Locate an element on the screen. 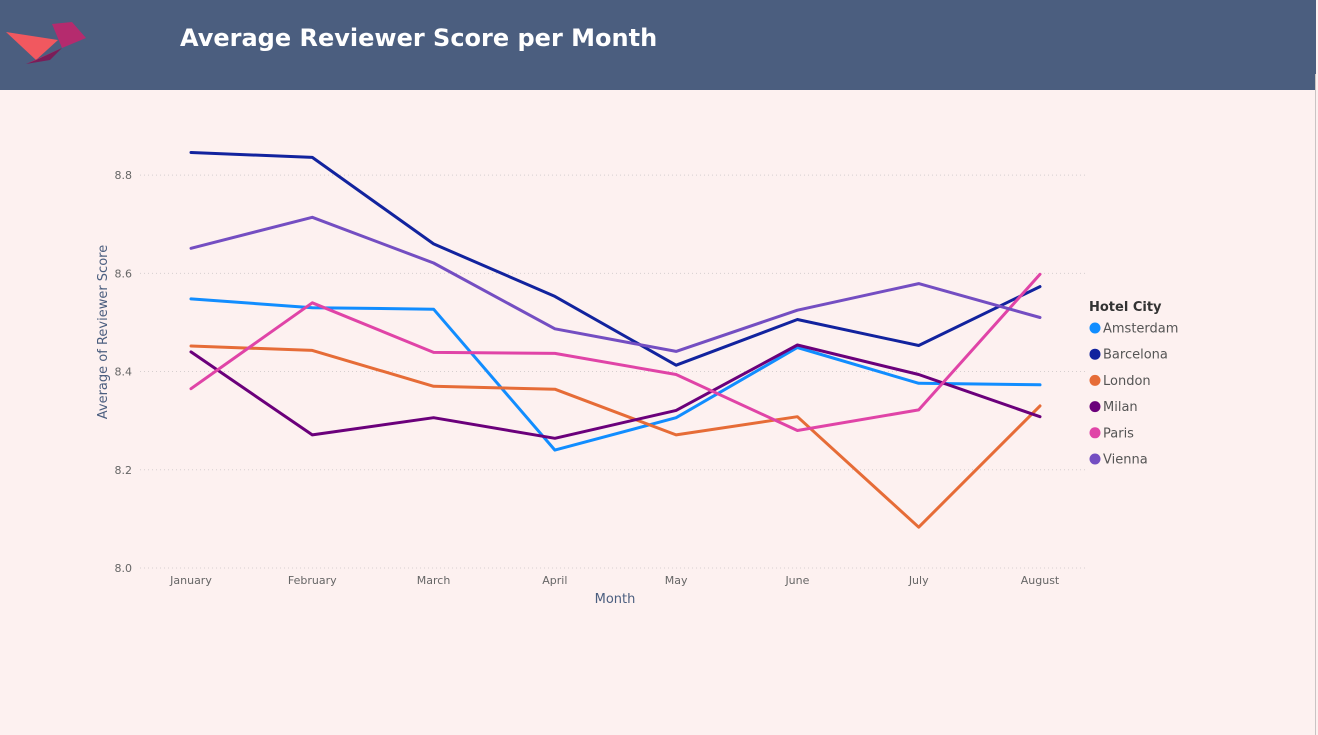 This screenshot has height=735, width=1318. x-tick-label: May is located at coordinates (676, 580).